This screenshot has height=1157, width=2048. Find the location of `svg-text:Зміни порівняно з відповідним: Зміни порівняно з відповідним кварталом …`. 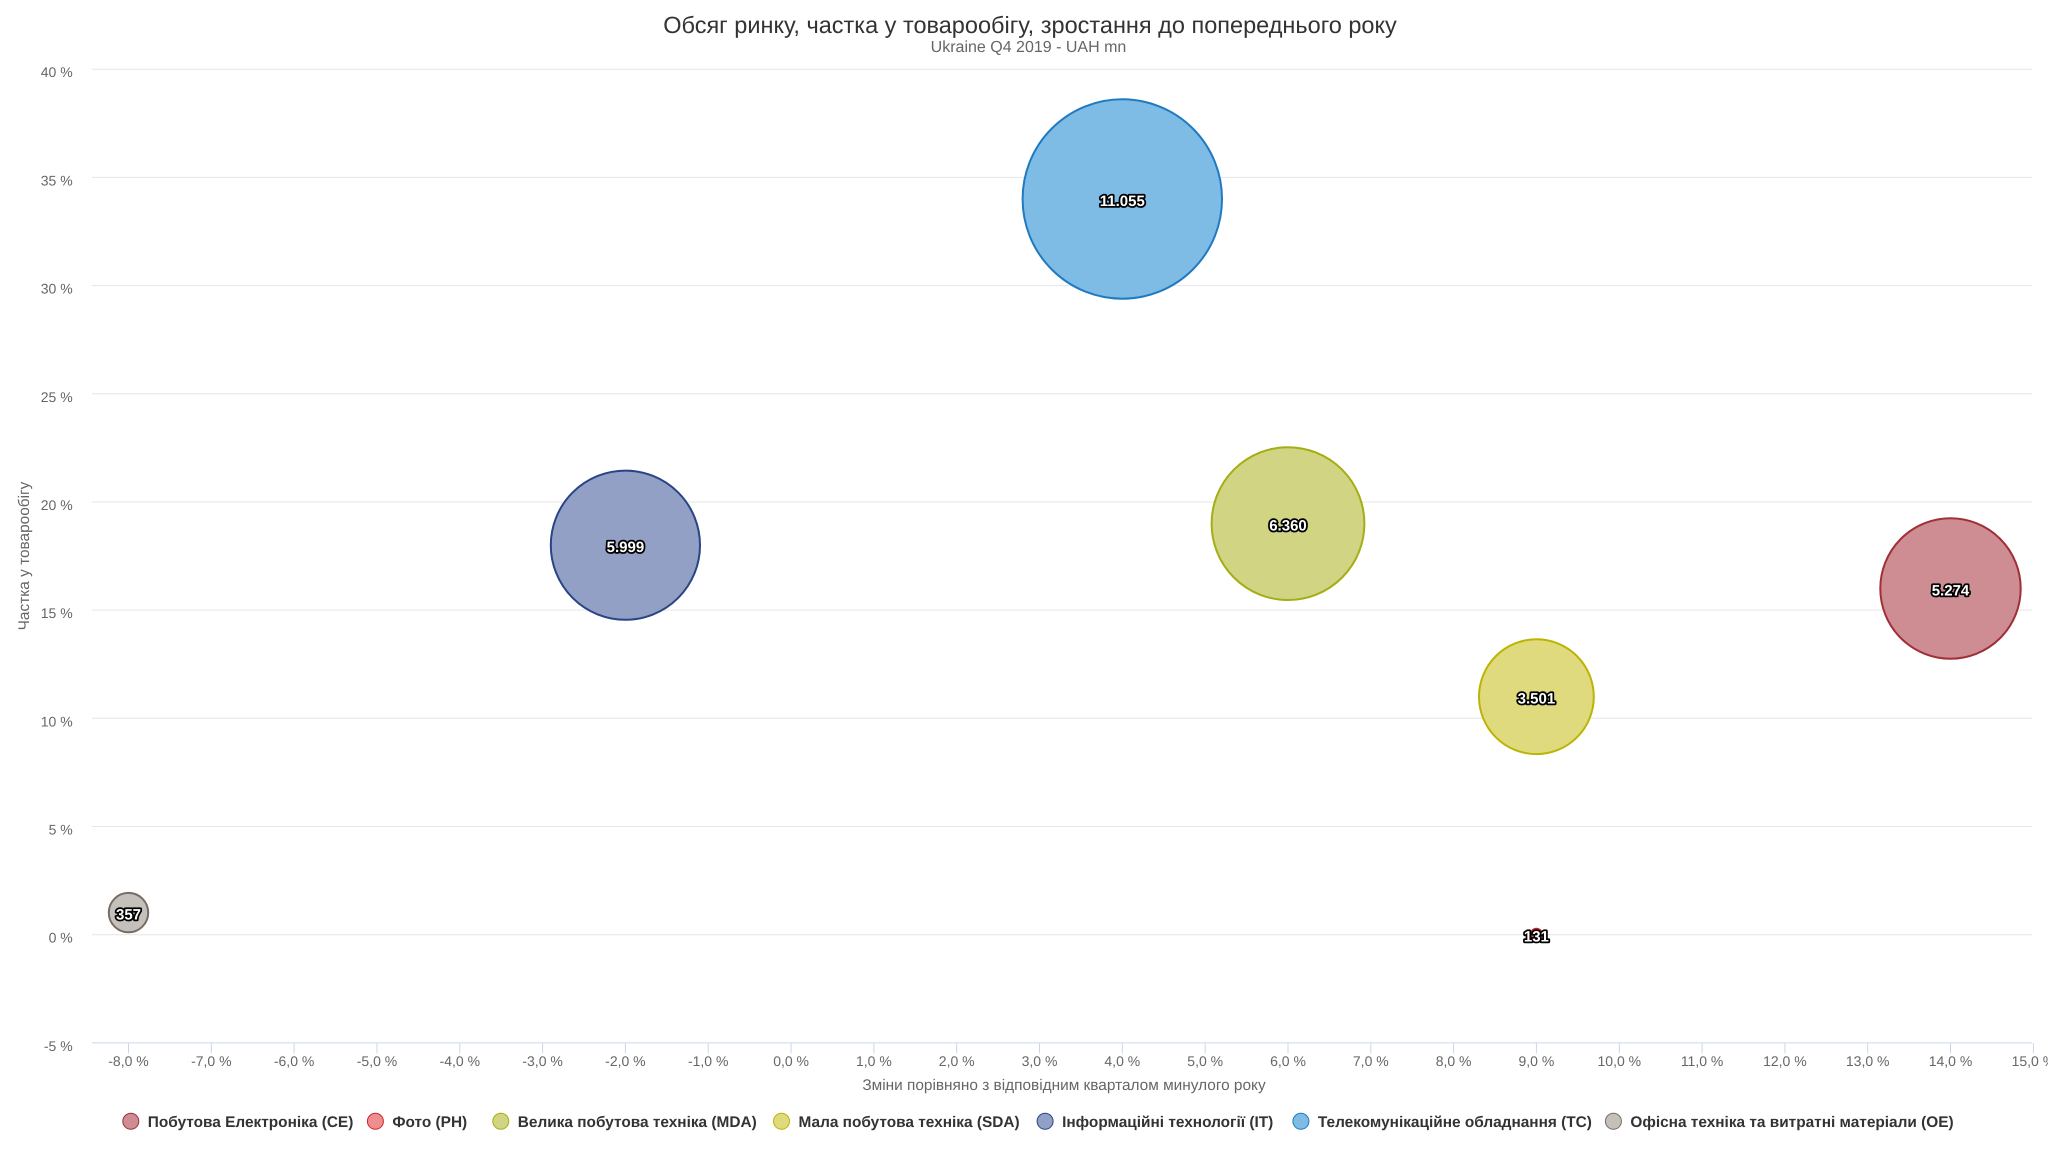

svg-text:Зміни порівняно з відповідним: Зміни порівняно з відповідним кварталом … is located at coordinates (1064, 1085).